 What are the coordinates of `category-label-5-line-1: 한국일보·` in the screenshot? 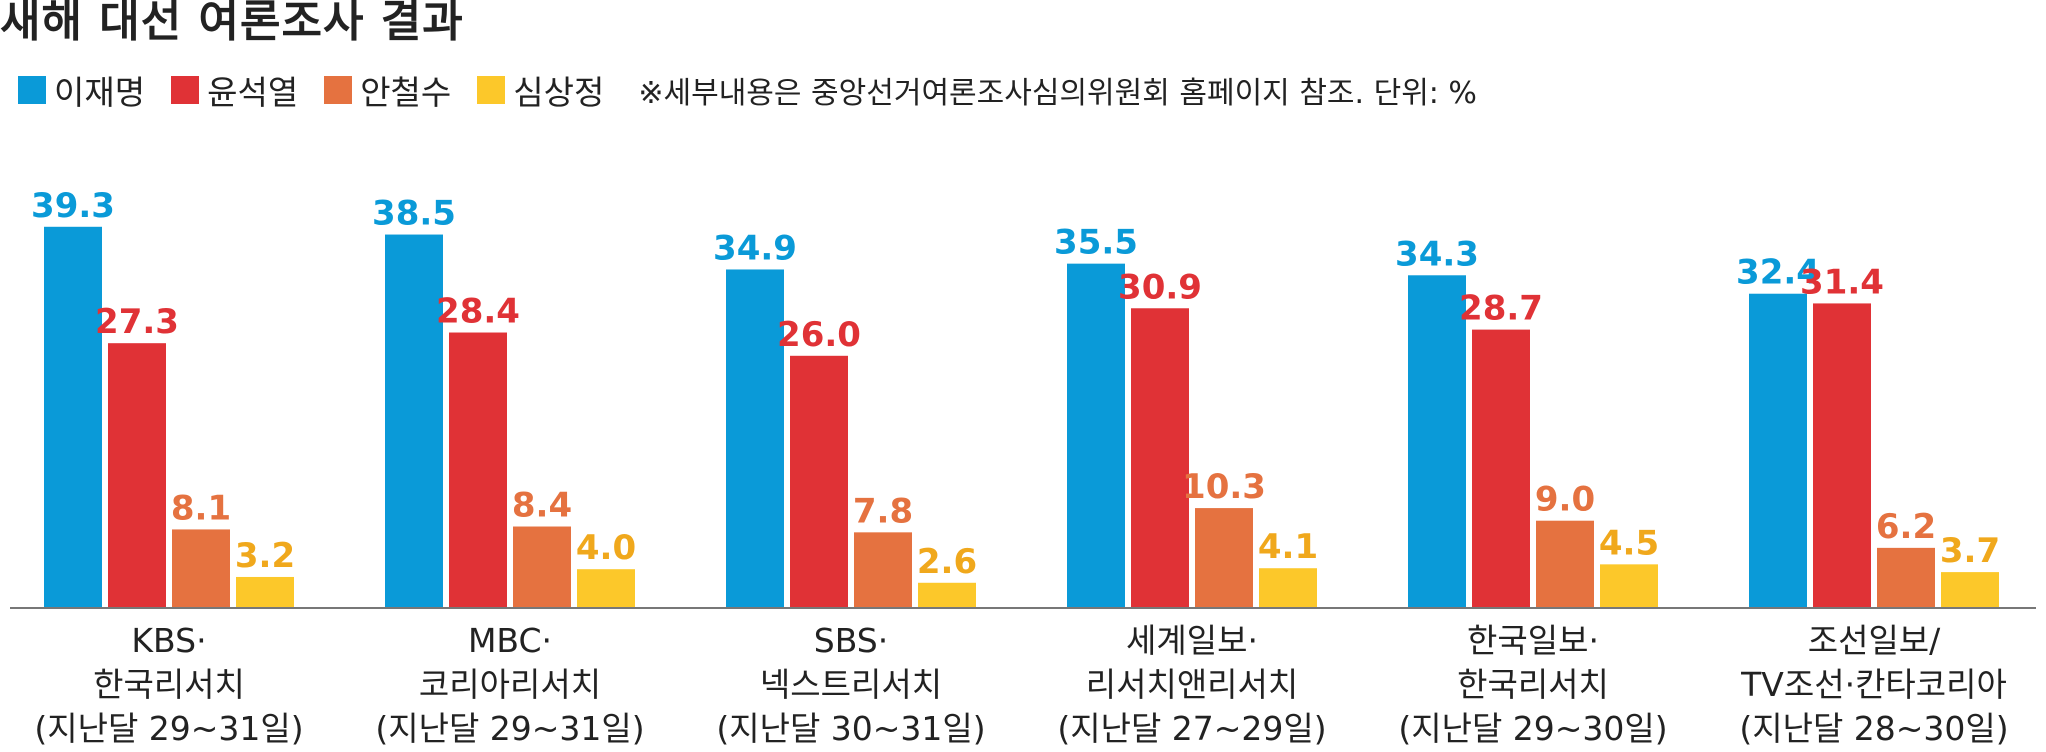 It's located at (1533, 640).